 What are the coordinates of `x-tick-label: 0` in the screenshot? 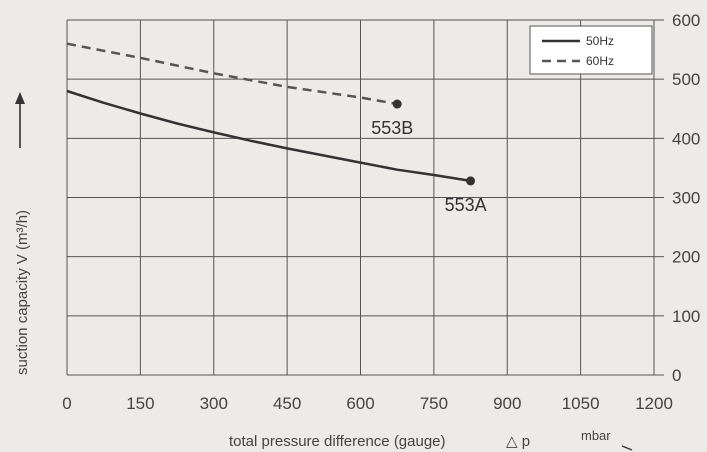 It's located at (66, 403).